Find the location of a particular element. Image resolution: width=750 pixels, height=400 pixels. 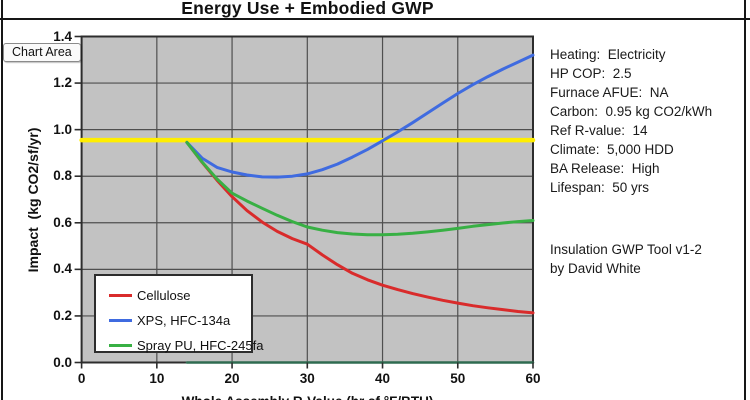

series-spray-pu-hfc245fa is located at coordinates (360, 188).